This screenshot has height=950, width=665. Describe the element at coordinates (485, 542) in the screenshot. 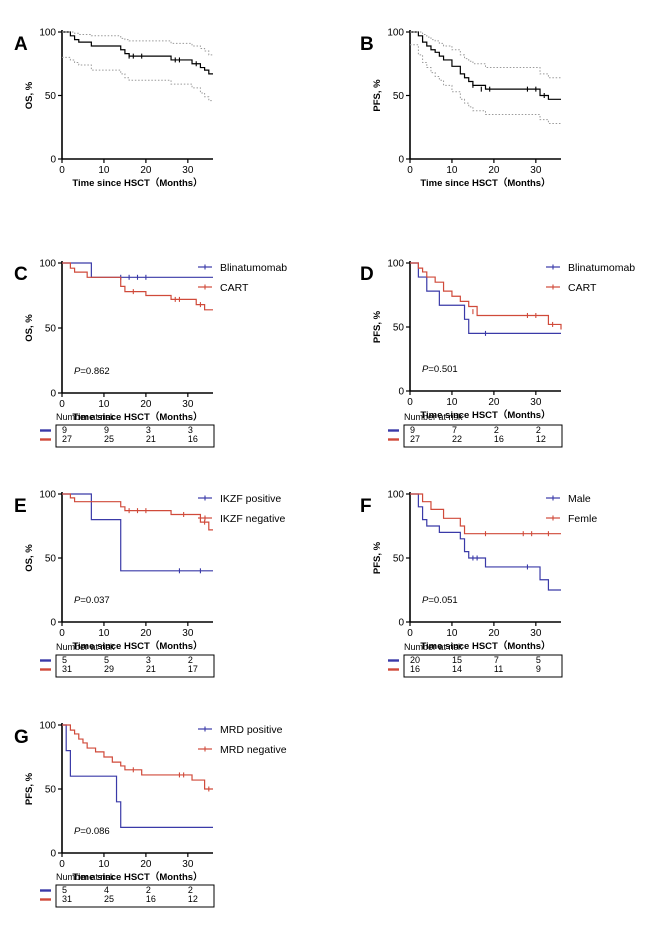

I see `survival-curve-male` at that location.